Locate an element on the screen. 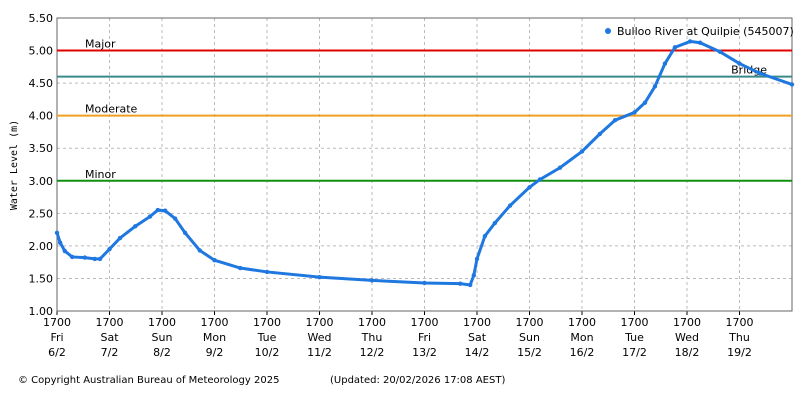  x-tick-label: 15/2 is located at coordinates (529, 352).